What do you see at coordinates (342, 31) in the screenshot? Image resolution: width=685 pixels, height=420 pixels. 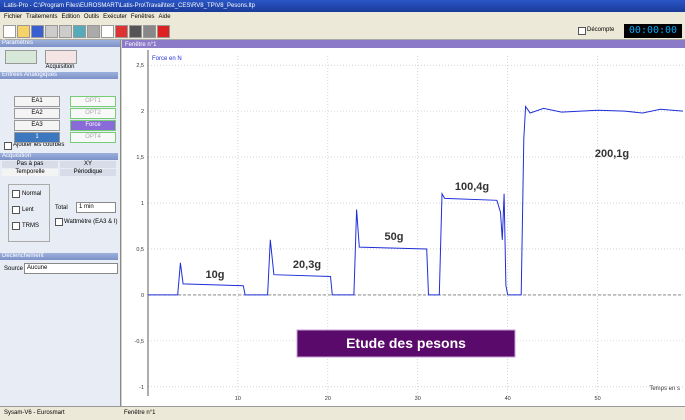 I see `toolbar` at bounding box center [342, 31].